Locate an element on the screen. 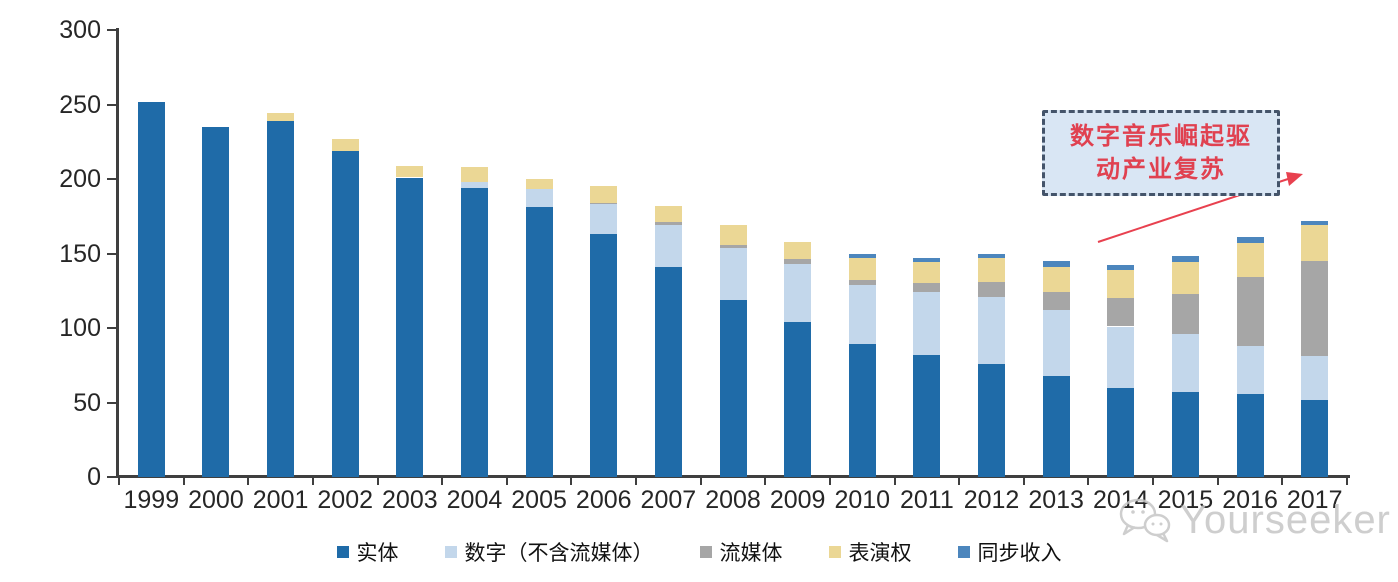  legend-item: 表演权 is located at coordinates (870, 552).